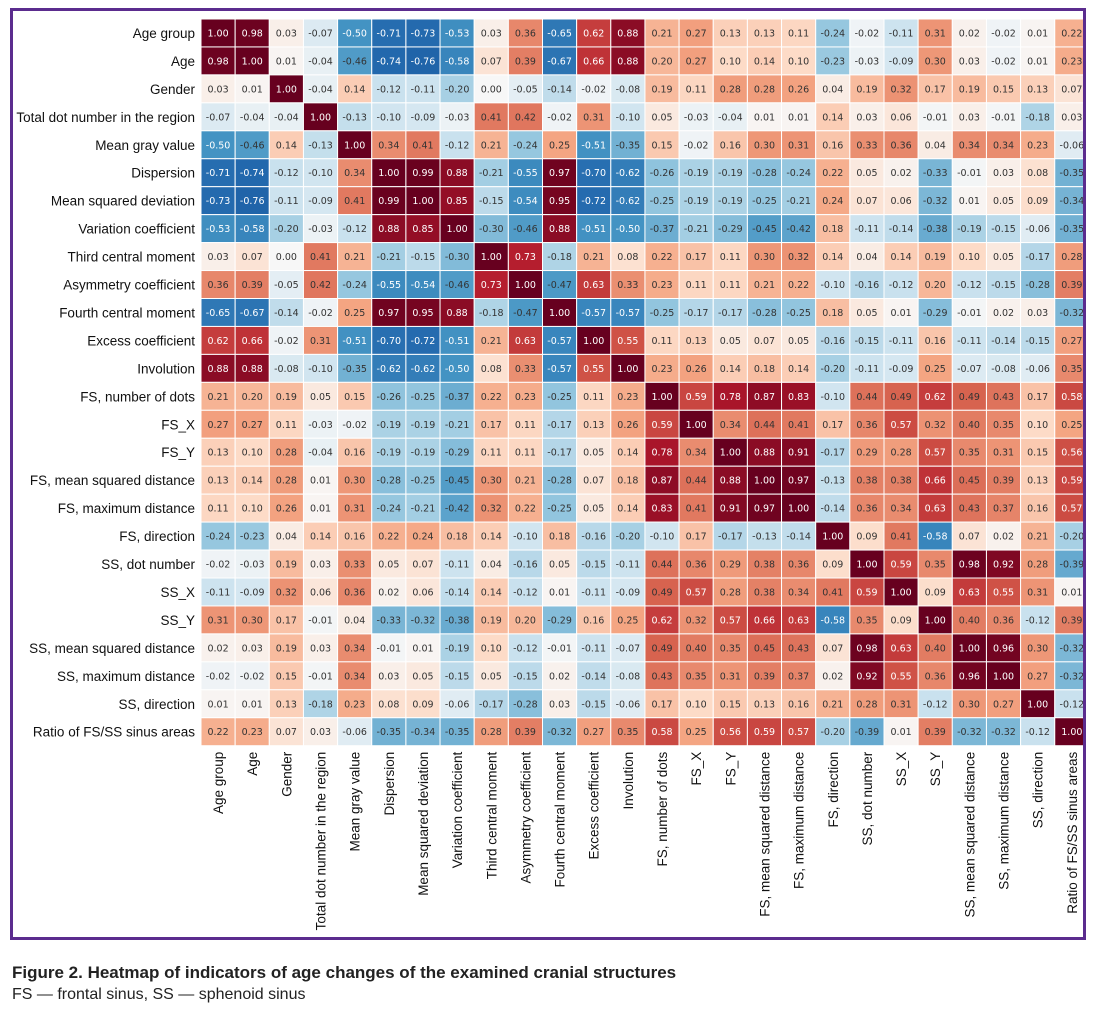  What do you see at coordinates (217, 61) in the screenshot?
I see `cell-value-r1-c0: 0.98` at bounding box center [217, 61].